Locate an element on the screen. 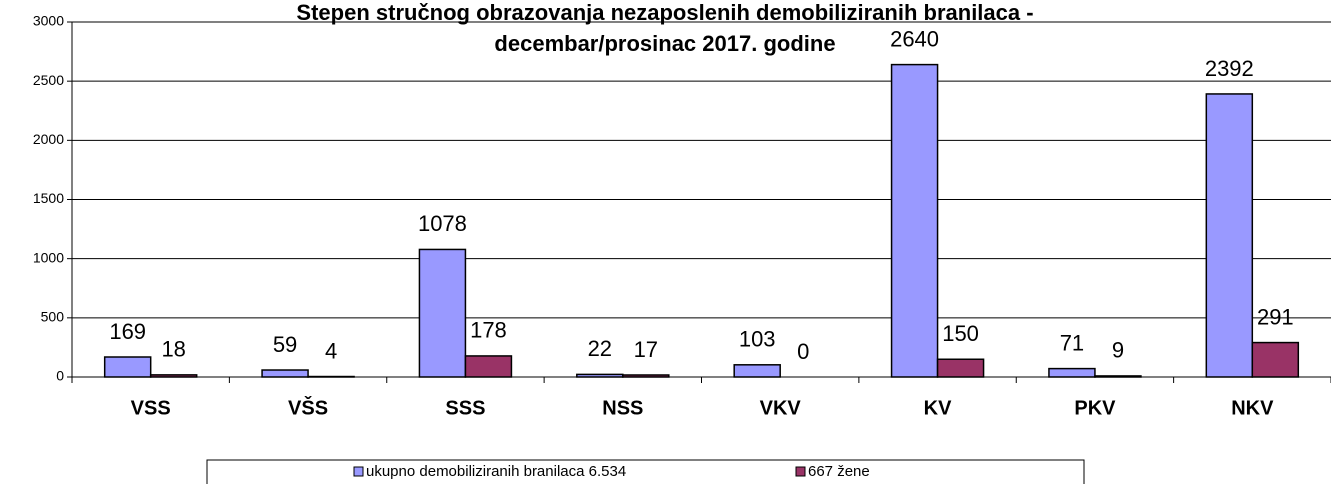 The width and height of the screenshot is (1331, 484). chart-title: decembar/prosinac 2017. godine is located at coordinates (664, 43).